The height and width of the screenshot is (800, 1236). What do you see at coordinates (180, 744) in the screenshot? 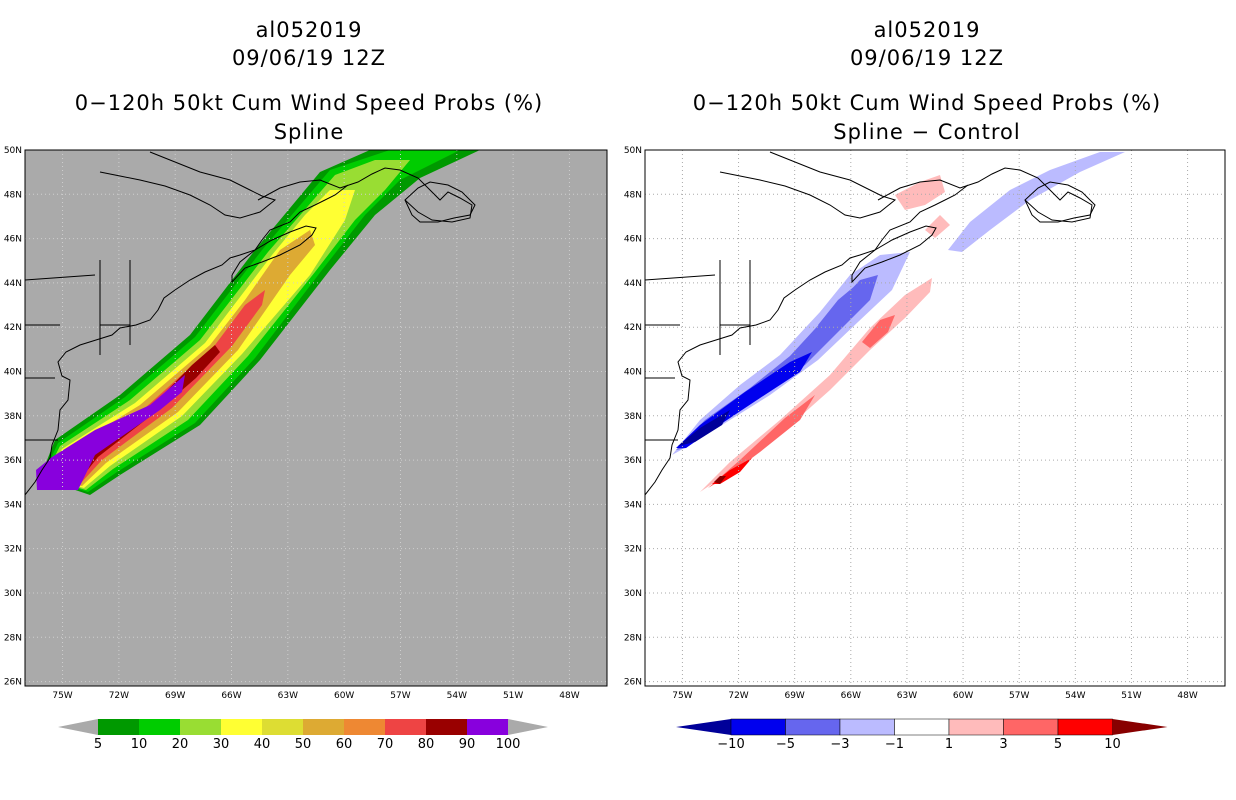
I see `colorbar-label: 20` at bounding box center [180, 744].